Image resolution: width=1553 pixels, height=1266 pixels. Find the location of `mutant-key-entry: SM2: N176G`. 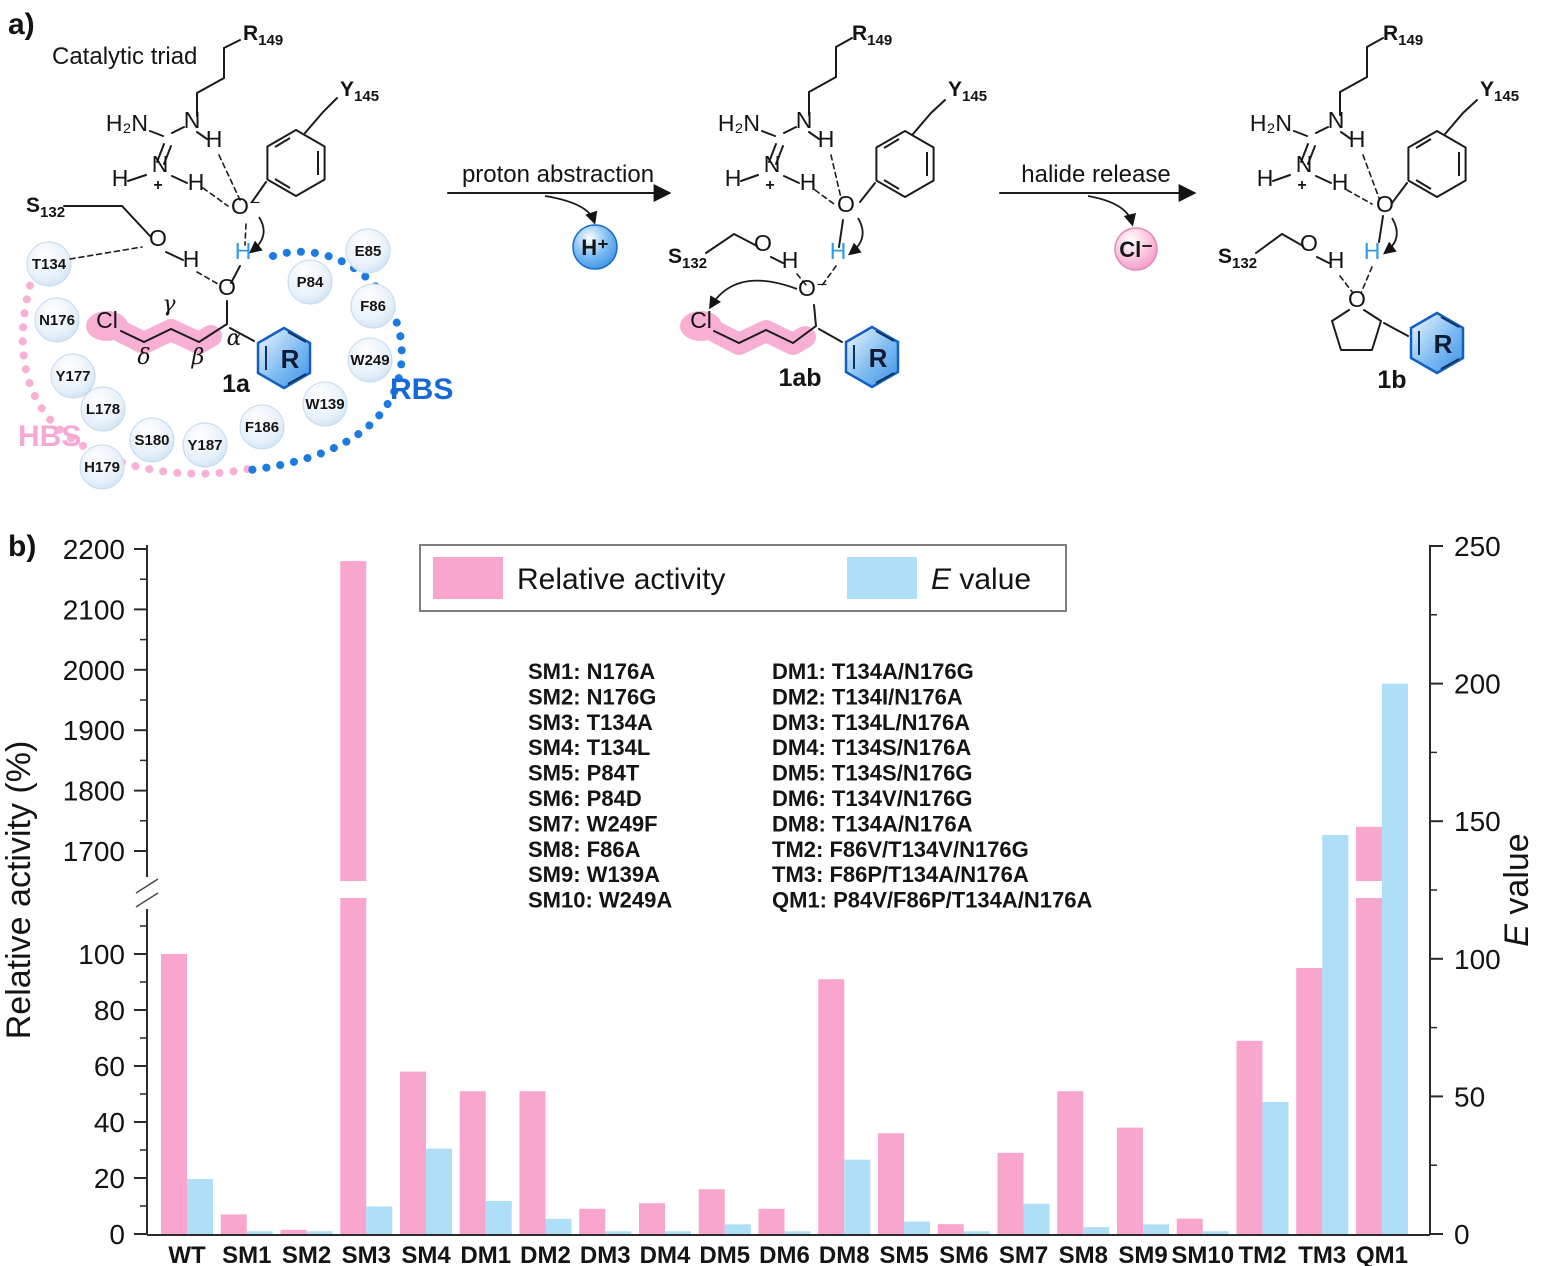

mutant-key-entry: SM2: N176G is located at coordinates (592, 696).